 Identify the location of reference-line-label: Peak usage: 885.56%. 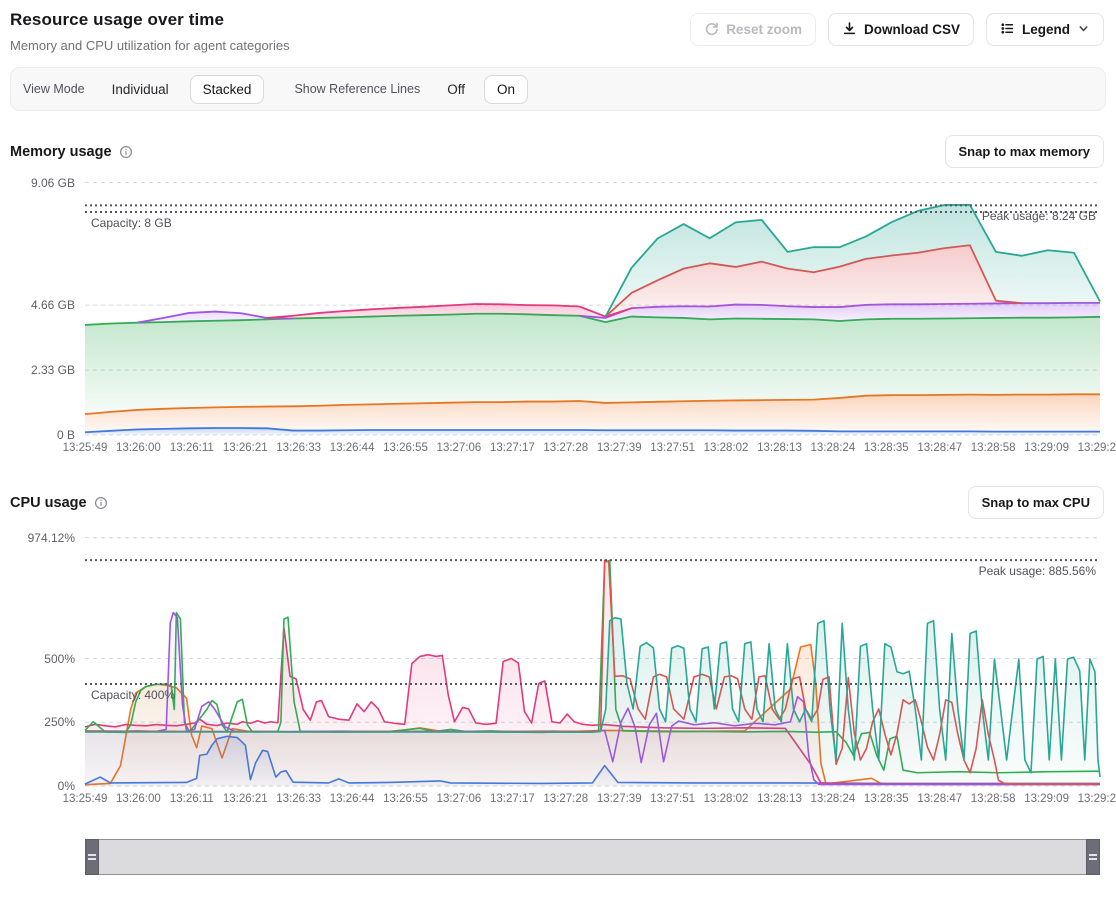
(1037, 571).